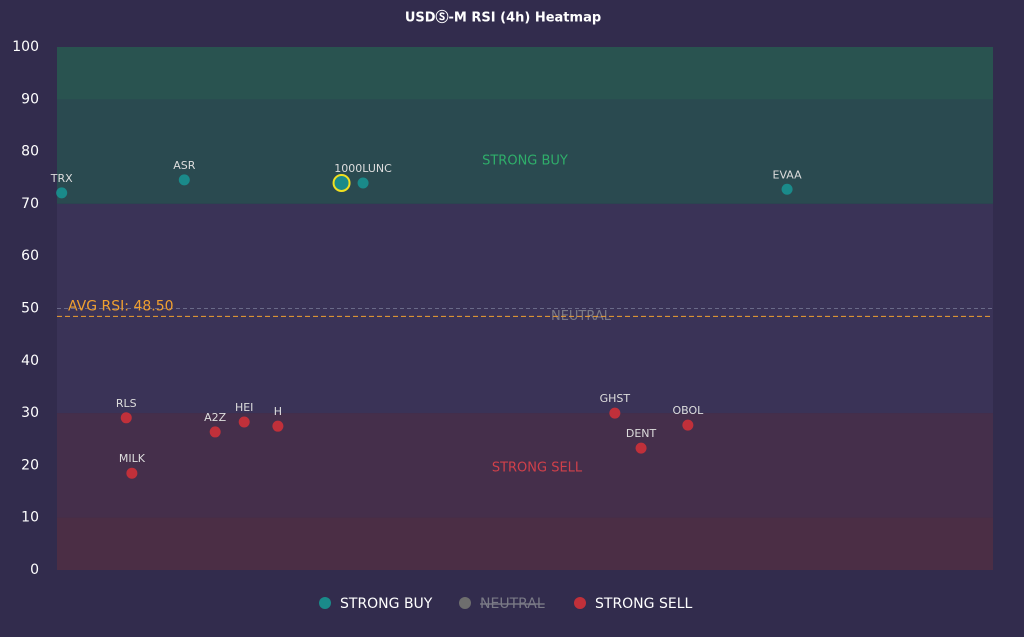  What do you see at coordinates (30, 152) in the screenshot?
I see `y-tick-label: 80` at bounding box center [30, 152].